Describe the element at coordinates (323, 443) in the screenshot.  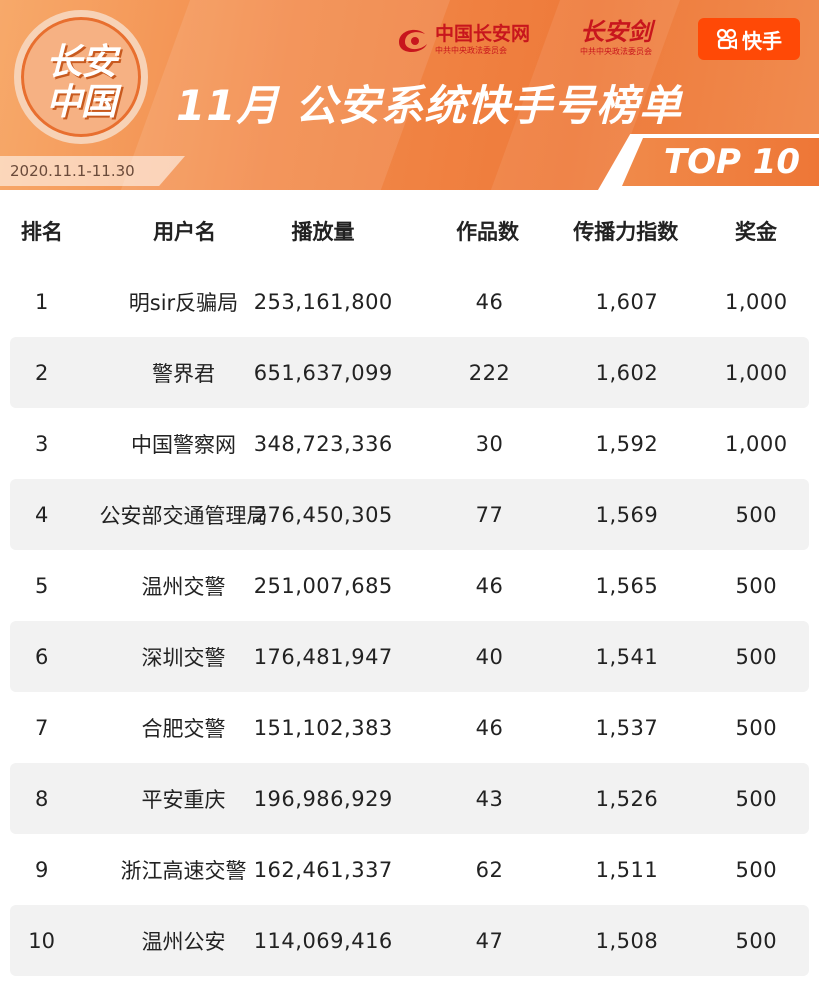
I see `cell-plays: 348,723,336` at that location.